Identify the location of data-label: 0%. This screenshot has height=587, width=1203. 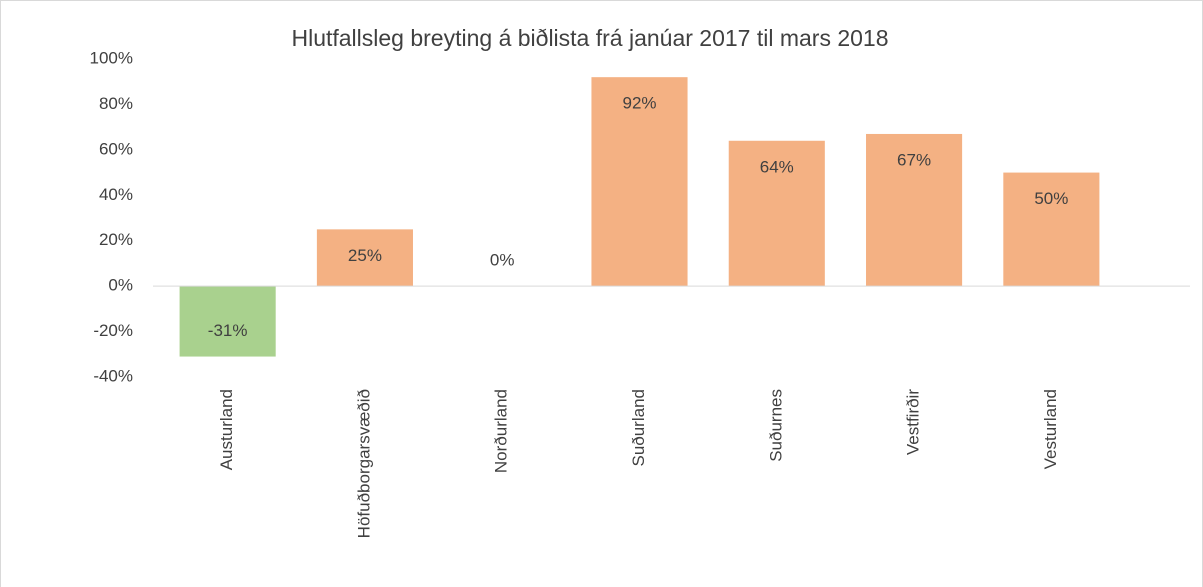
(502, 260).